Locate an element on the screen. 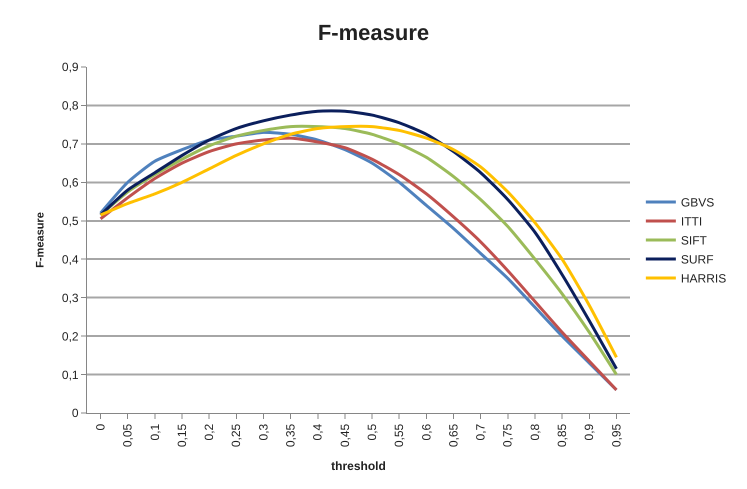 Image resolution: width=747 pixels, height=489 pixels. x-tick-label: 0 is located at coordinates (100, 426).